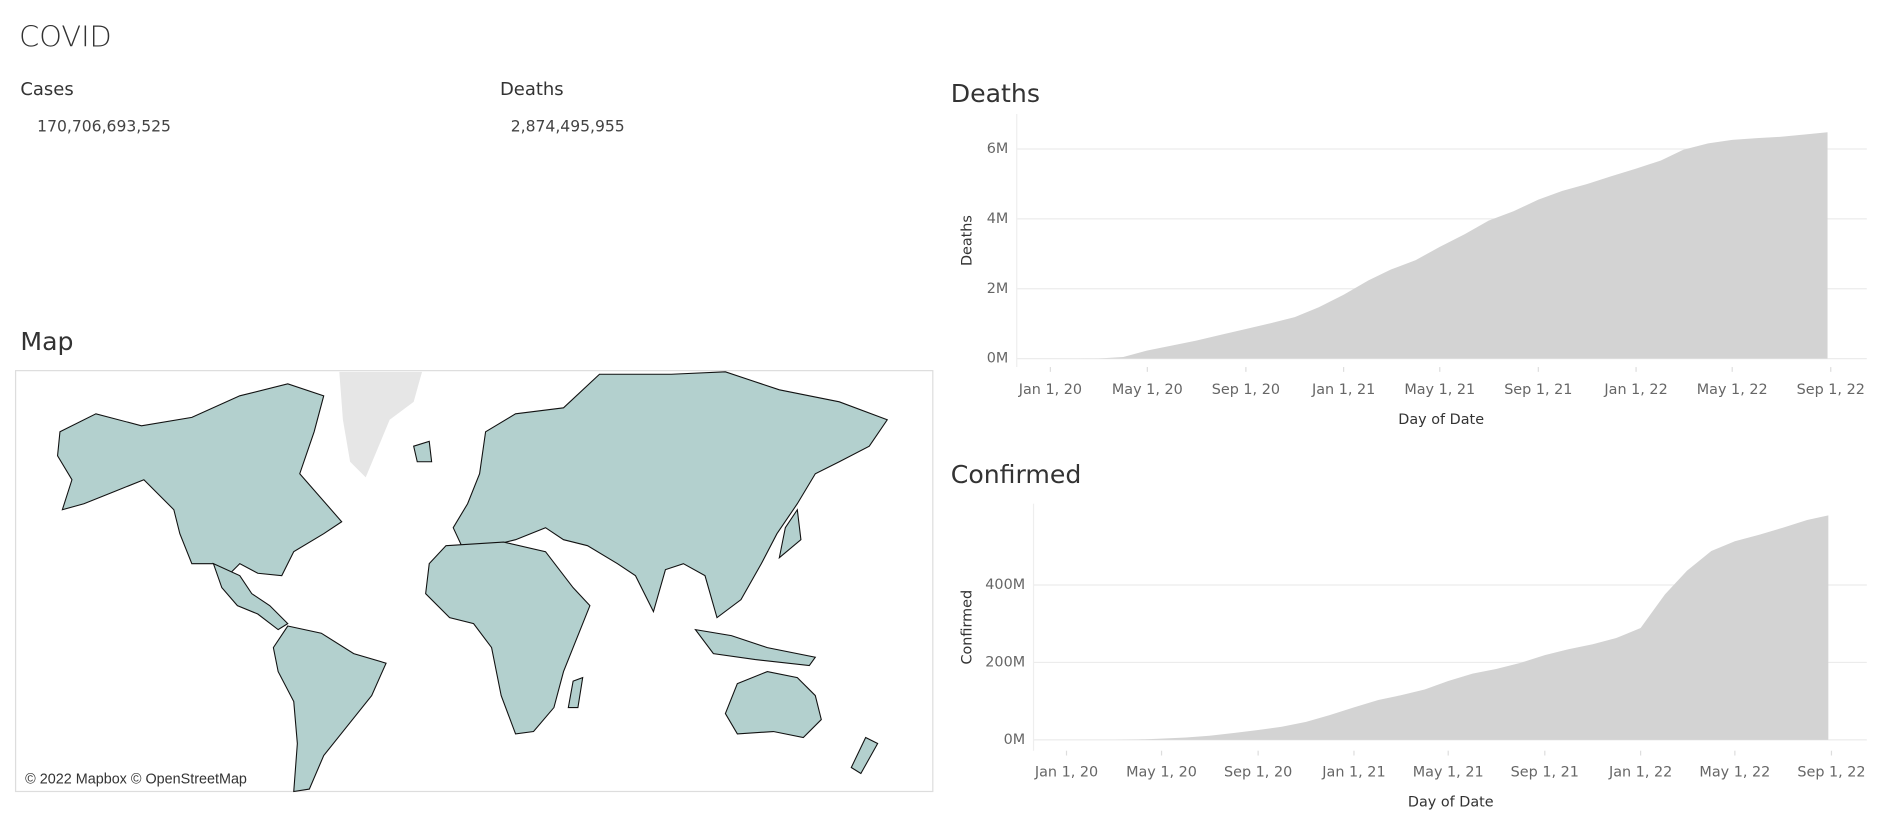  What do you see at coordinates (46, 89) in the screenshot?
I see `kpi-label: Cases` at bounding box center [46, 89].